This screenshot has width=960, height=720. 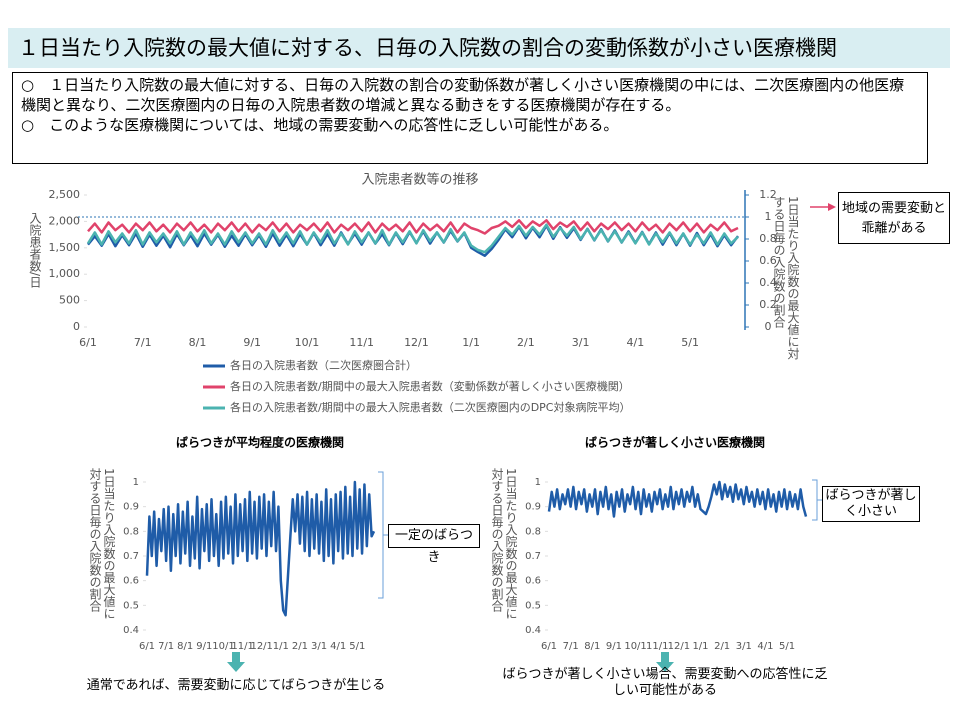 What do you see at coordinates (768, 238) in the screenshot?
I see `y2-tick-label: 0.8` at bounding box center [768, 238].